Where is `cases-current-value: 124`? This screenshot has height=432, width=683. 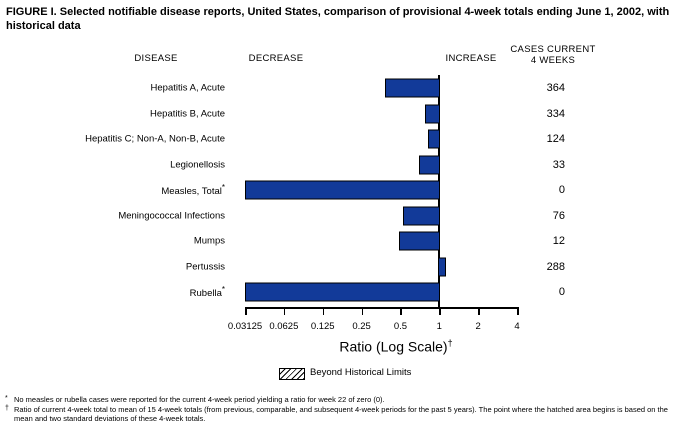
cases-current-value: 124 is located at coordinates (555, 139).